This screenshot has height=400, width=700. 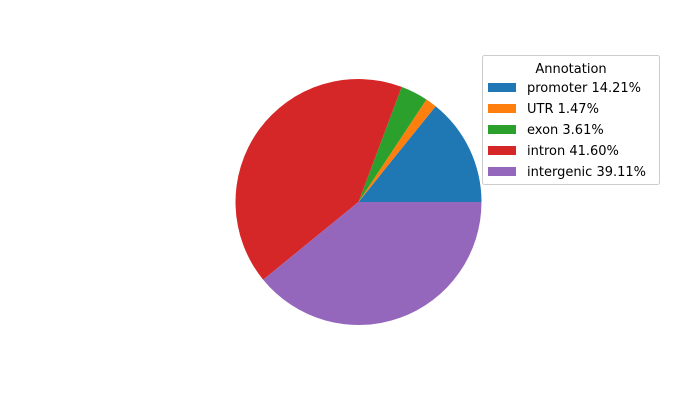 What do you see at coordinates (502, 87) in the screenshot?
I see `legend-swatch-promoter` at bounding box center [502, 87].